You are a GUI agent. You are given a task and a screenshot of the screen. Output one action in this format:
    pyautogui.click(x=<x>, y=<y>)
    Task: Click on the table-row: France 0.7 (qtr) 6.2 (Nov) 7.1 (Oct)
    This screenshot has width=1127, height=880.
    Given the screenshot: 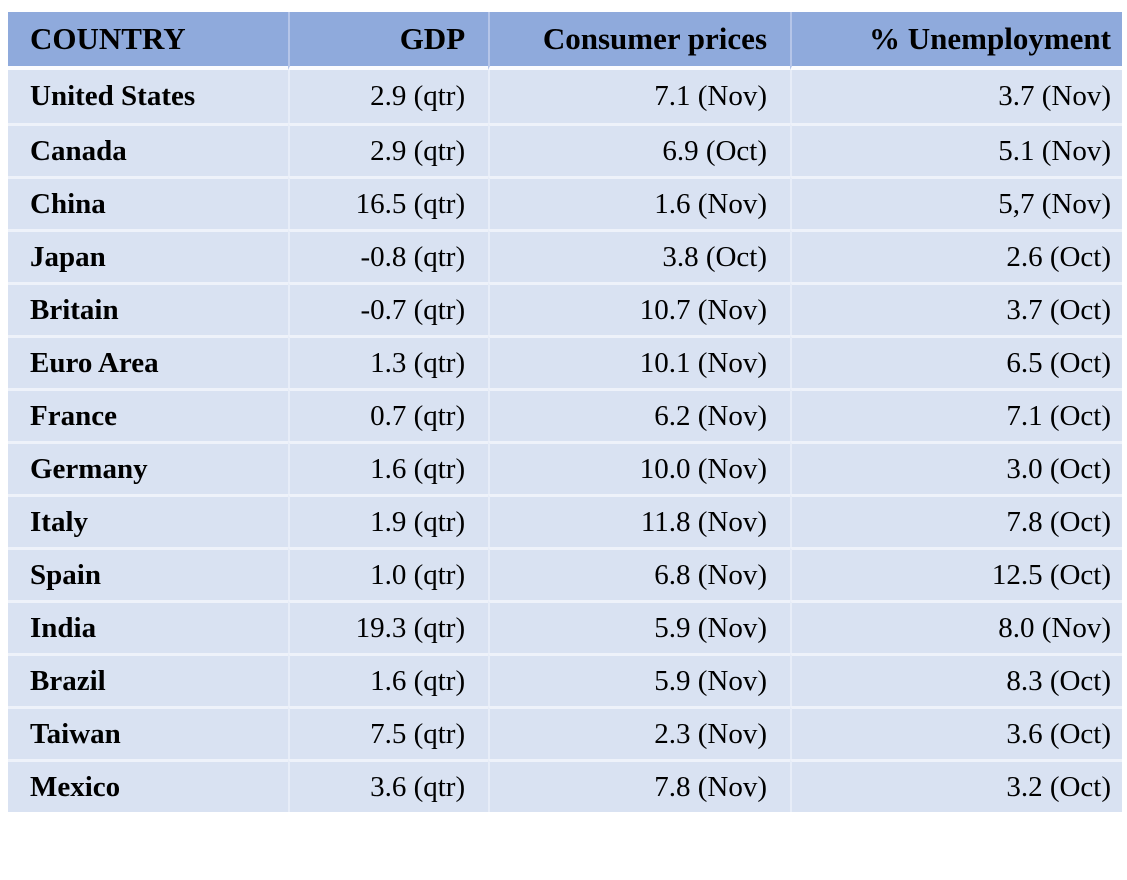 What is the action you would take?
    pyautogui.click(x=565, y=414)
    